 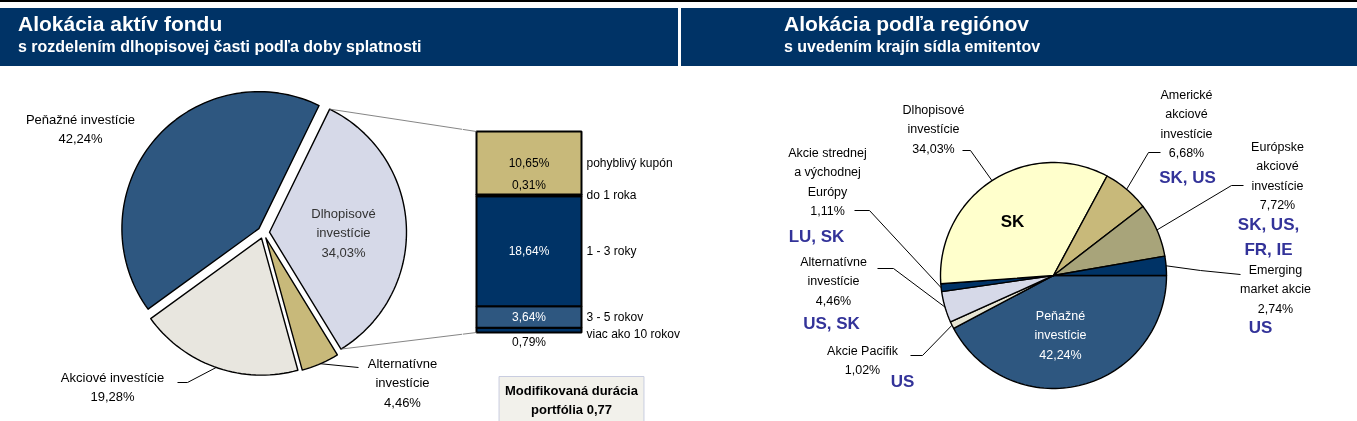 I want to click on data-label: 10,65%, so click(x=529, y=162).